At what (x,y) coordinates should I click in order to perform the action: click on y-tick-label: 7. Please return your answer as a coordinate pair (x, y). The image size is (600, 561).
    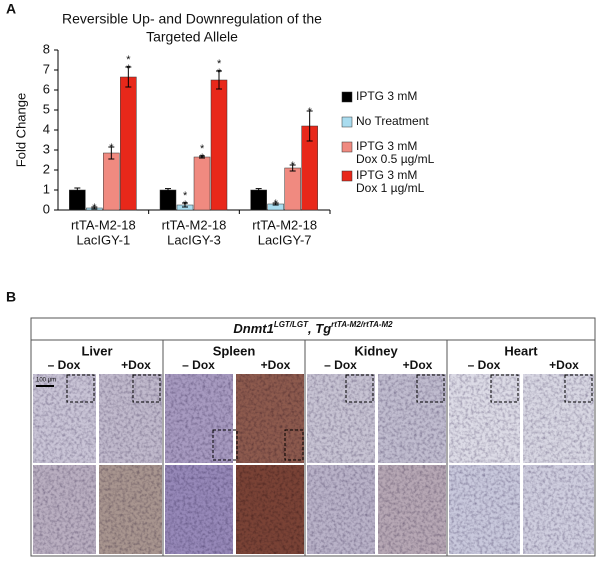
    Looking at the image, I should click on (46, 68).